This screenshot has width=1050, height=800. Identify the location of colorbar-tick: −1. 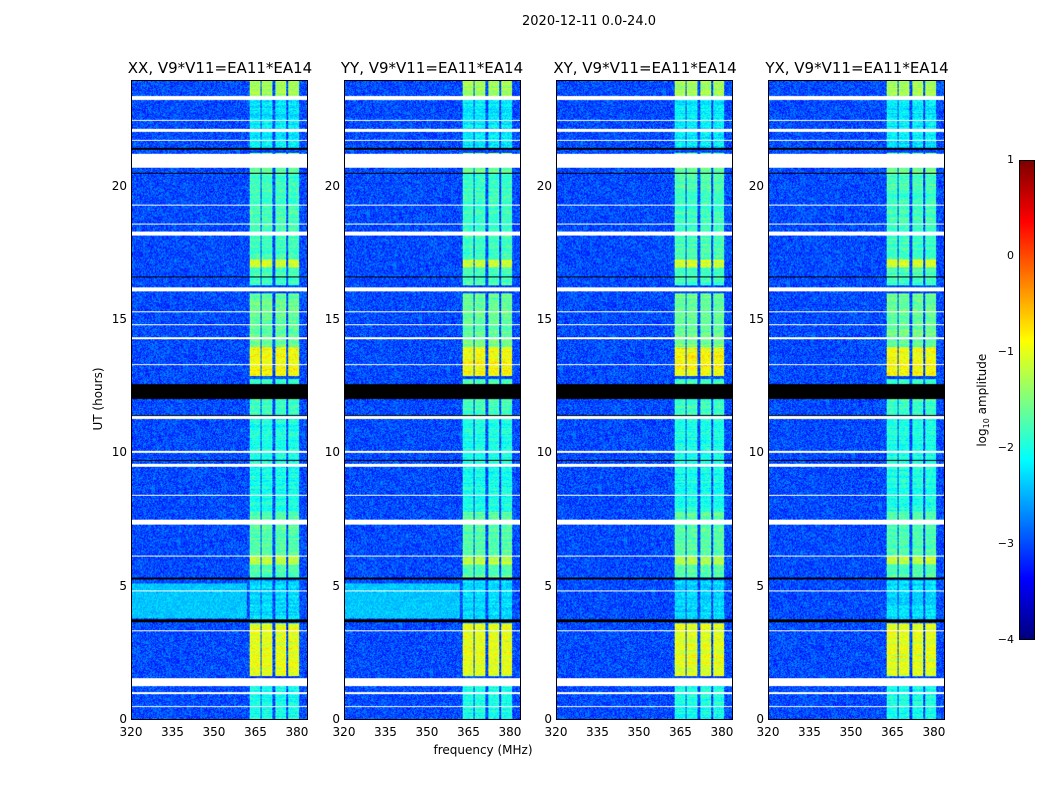
(1005, 351).